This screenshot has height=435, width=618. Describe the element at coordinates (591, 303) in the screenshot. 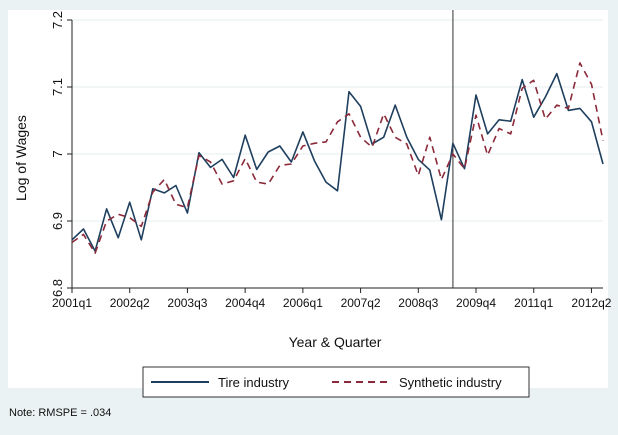

I see `x-tick-label: 2012q2` at that location.